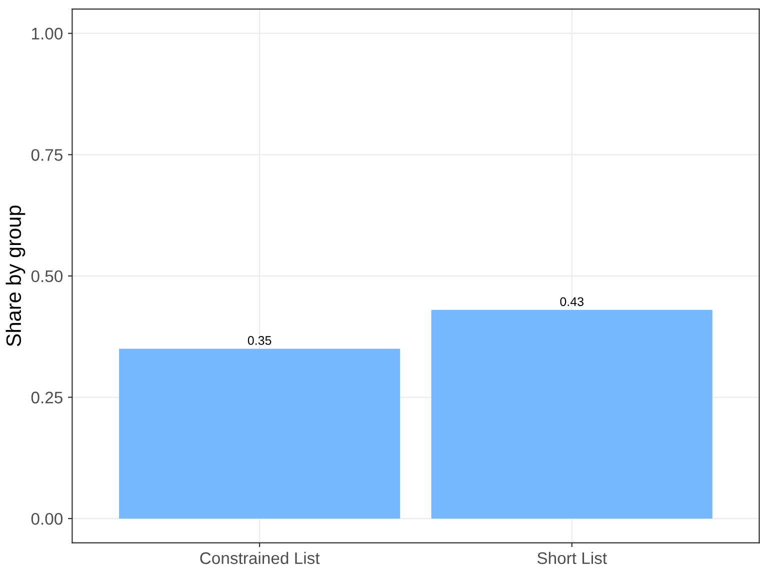 This screenshot has height=569, width=760. What do you see at coordinates (260, 558) in the screenshot?
I see `x-tick-label: Constrained List` at bounding box center [260, 558].